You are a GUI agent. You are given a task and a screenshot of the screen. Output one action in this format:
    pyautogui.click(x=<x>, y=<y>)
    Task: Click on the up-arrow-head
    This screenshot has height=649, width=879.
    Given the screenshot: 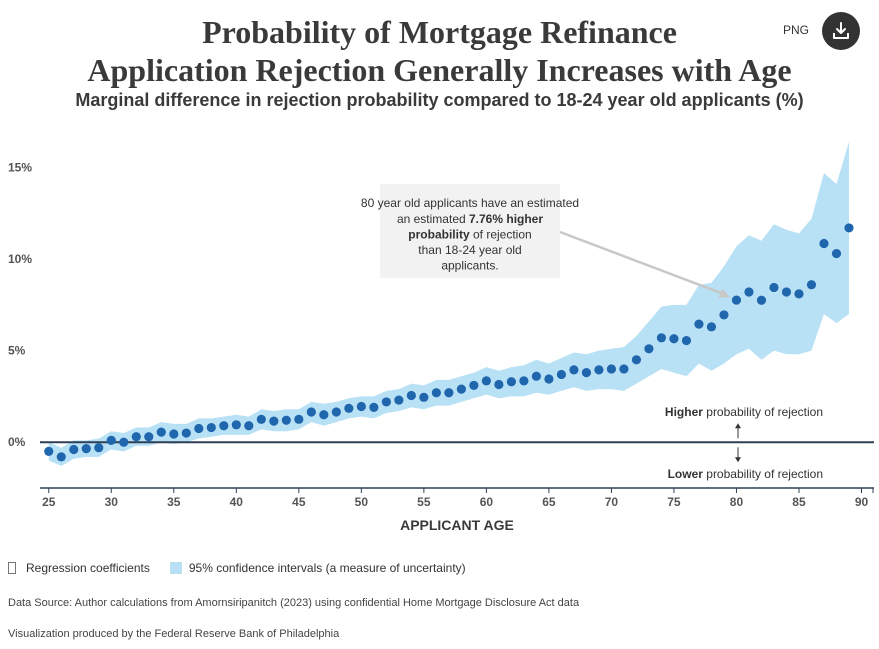 What is the action you would take?
    pyautogui.click(x=738, y=426)
    